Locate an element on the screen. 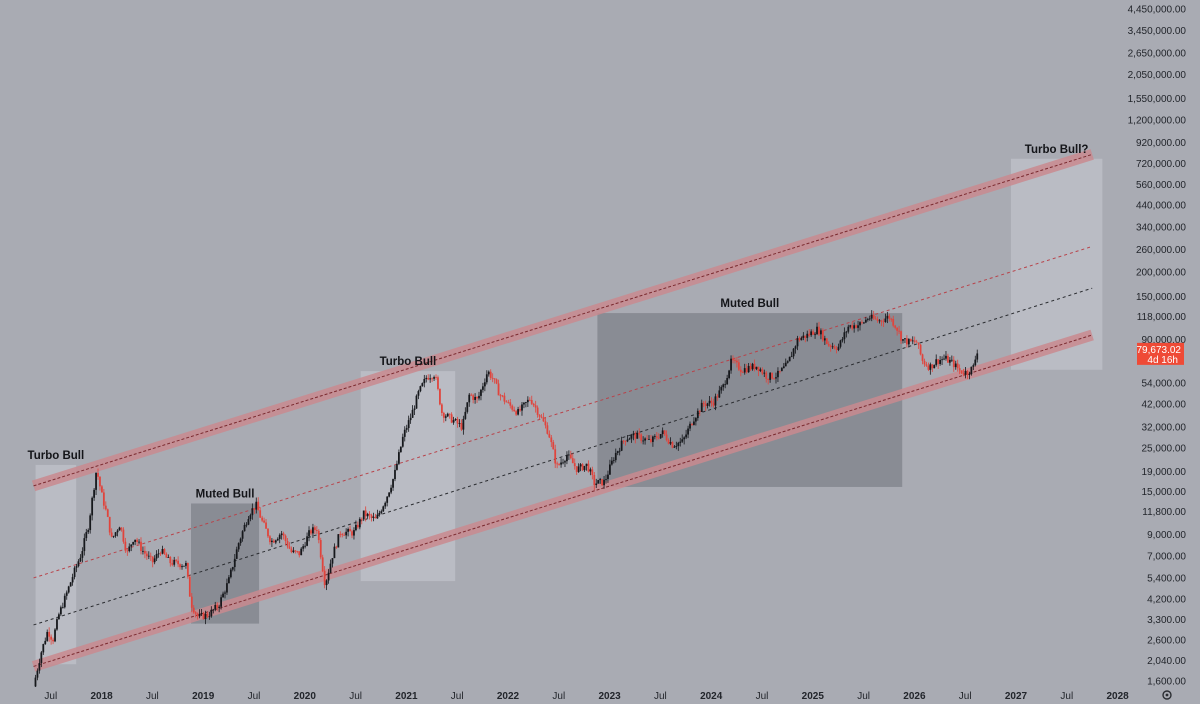 This screenshot has width=1200, height=704. y-tick-label: 1,550,000.00 is located at coordinates (1157, 99).